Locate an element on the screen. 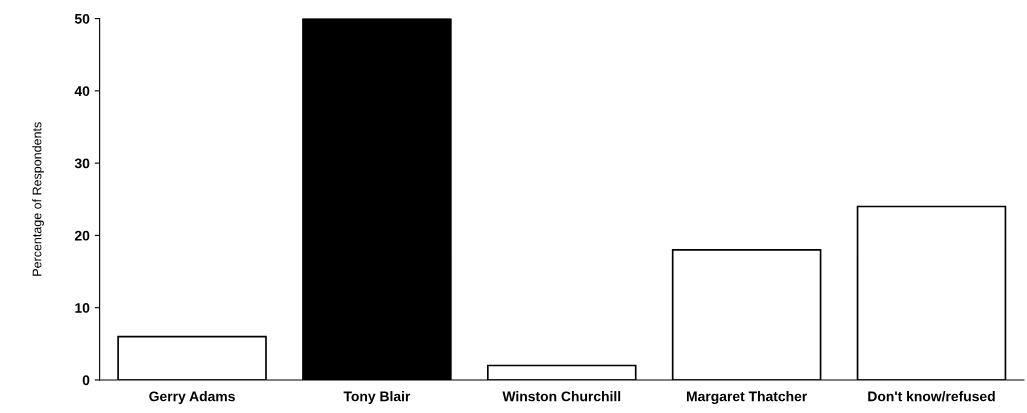 The width and height of the screenshot is (1027, 413). y-tick-label: 50 is located at coordinates (82, 18).